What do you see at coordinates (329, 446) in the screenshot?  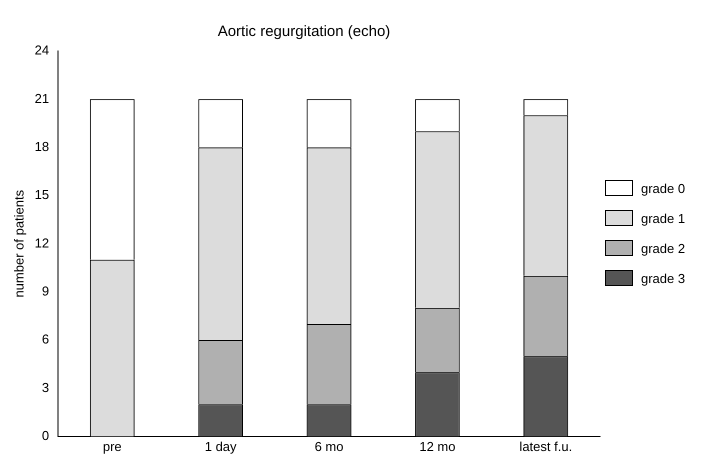 I see `x-tick-label: 6 mo` at bounding box center [329, 446].